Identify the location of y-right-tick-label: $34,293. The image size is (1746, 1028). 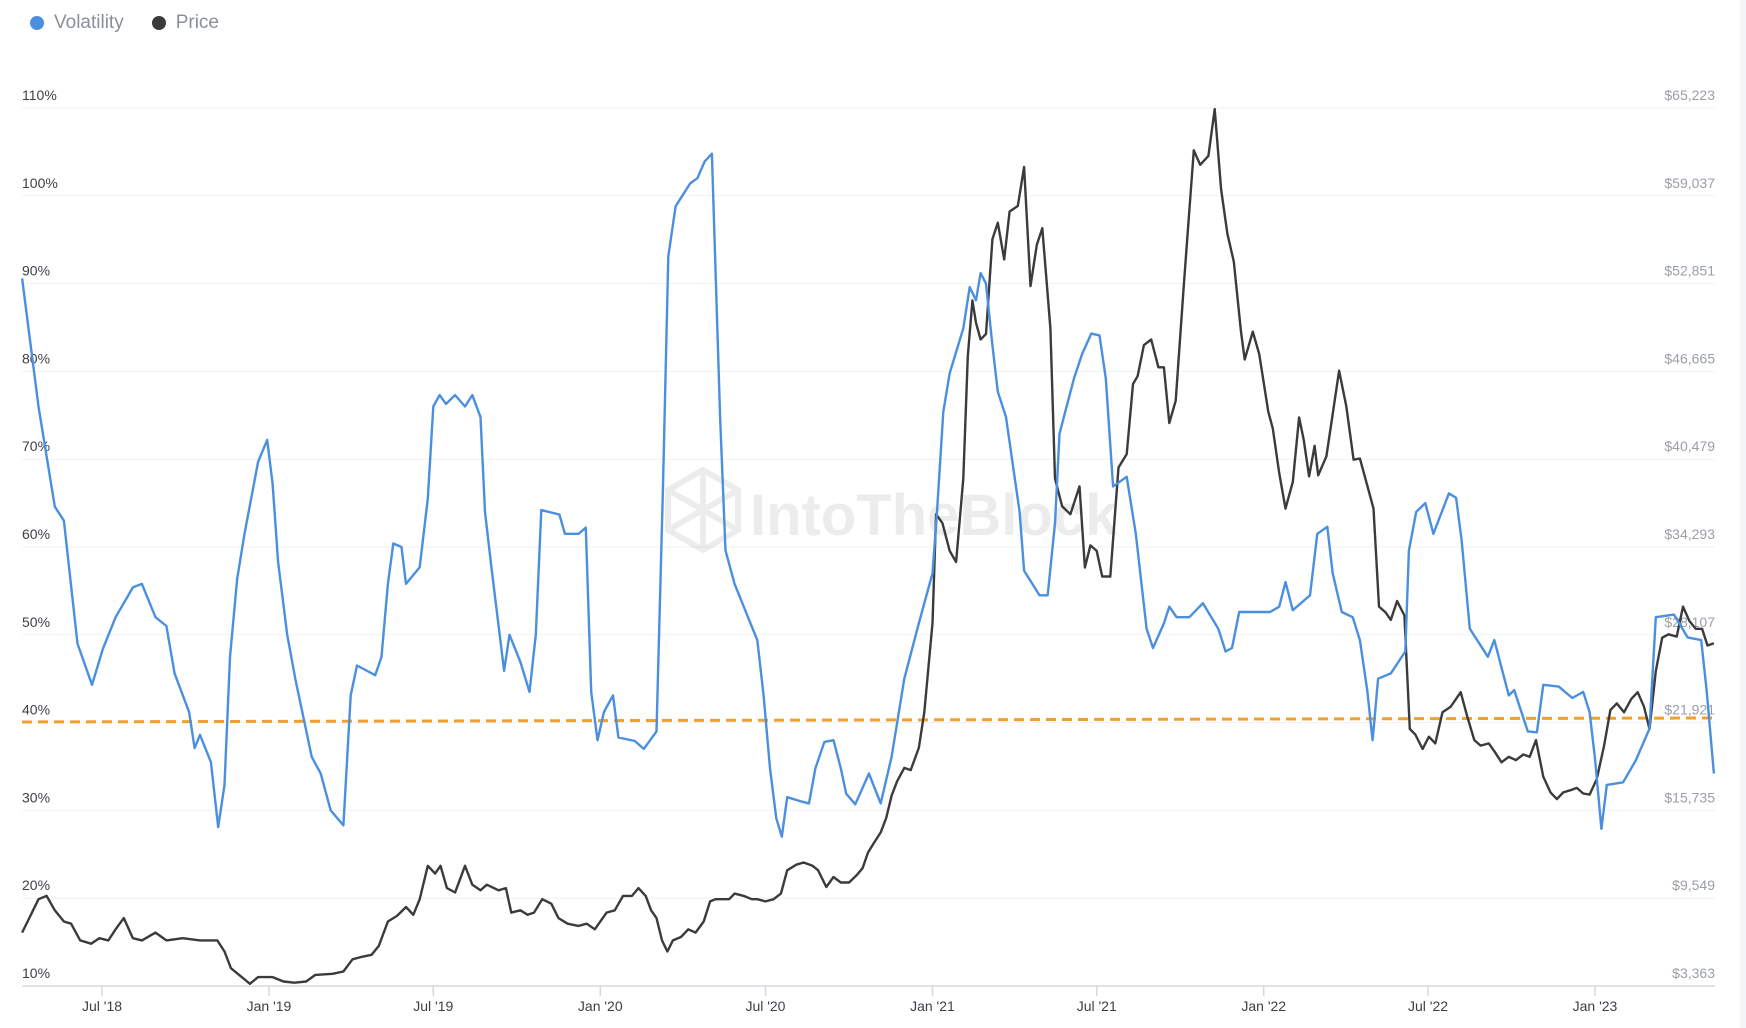
(1689, 534).